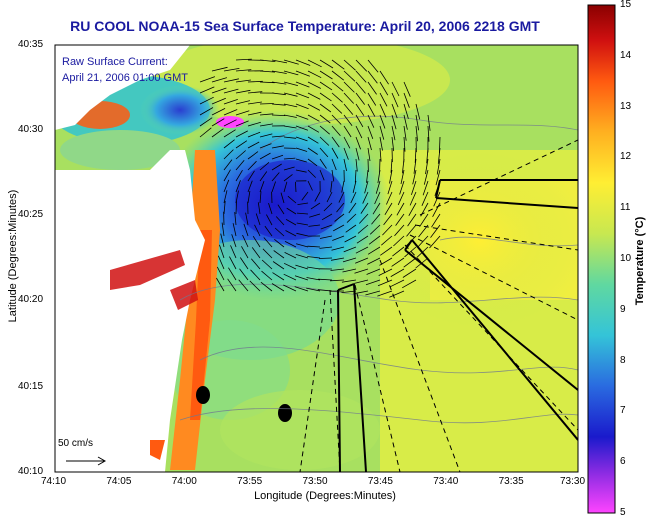 This screenshot has width=651, height=519. What do you see at coordinates (184, 481) in the screenshot?
I see `x-tick-label: 74:00` at bounding box center [184, 481].